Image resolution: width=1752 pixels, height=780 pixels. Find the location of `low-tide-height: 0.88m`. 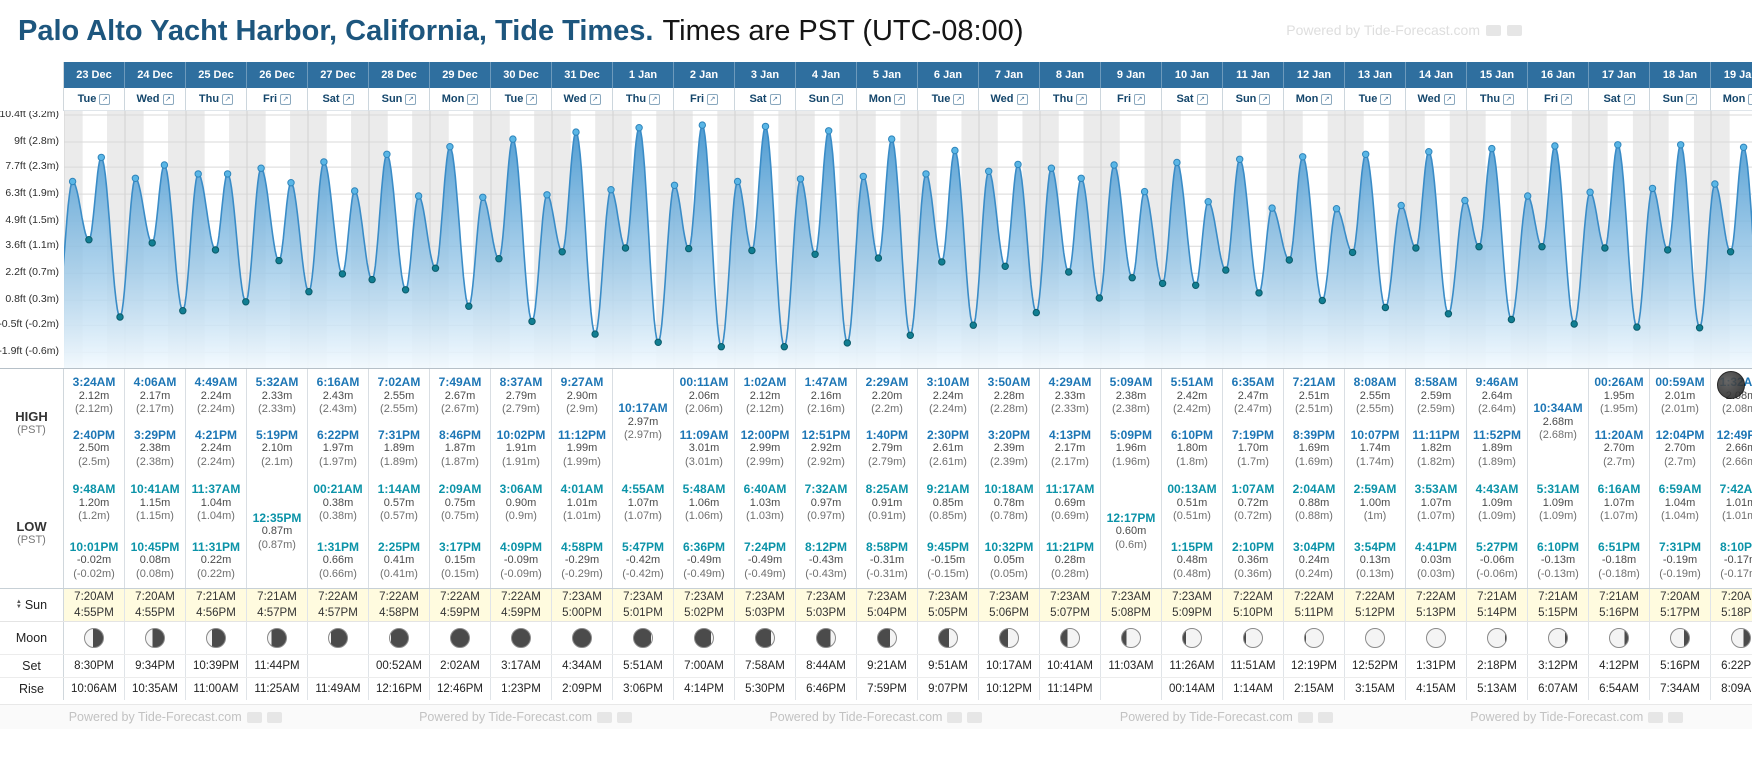

low-tide-height: 0.88m is located at coordinates (1314, 502).